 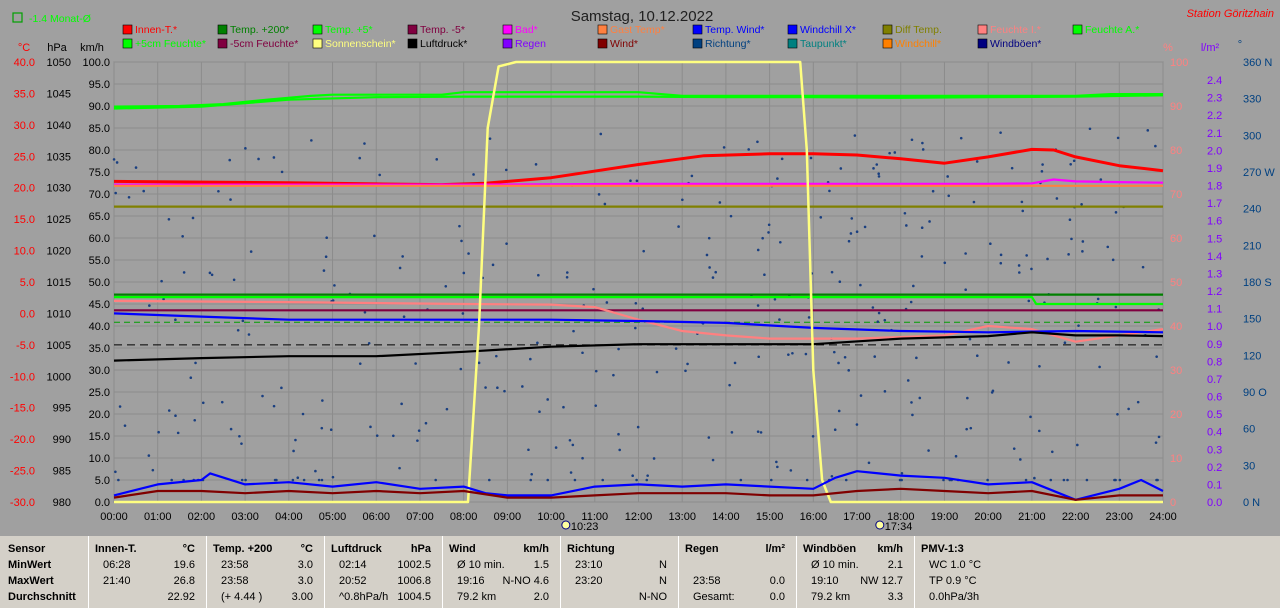 I want to click on block-value: N, so click(x=663, y=581).